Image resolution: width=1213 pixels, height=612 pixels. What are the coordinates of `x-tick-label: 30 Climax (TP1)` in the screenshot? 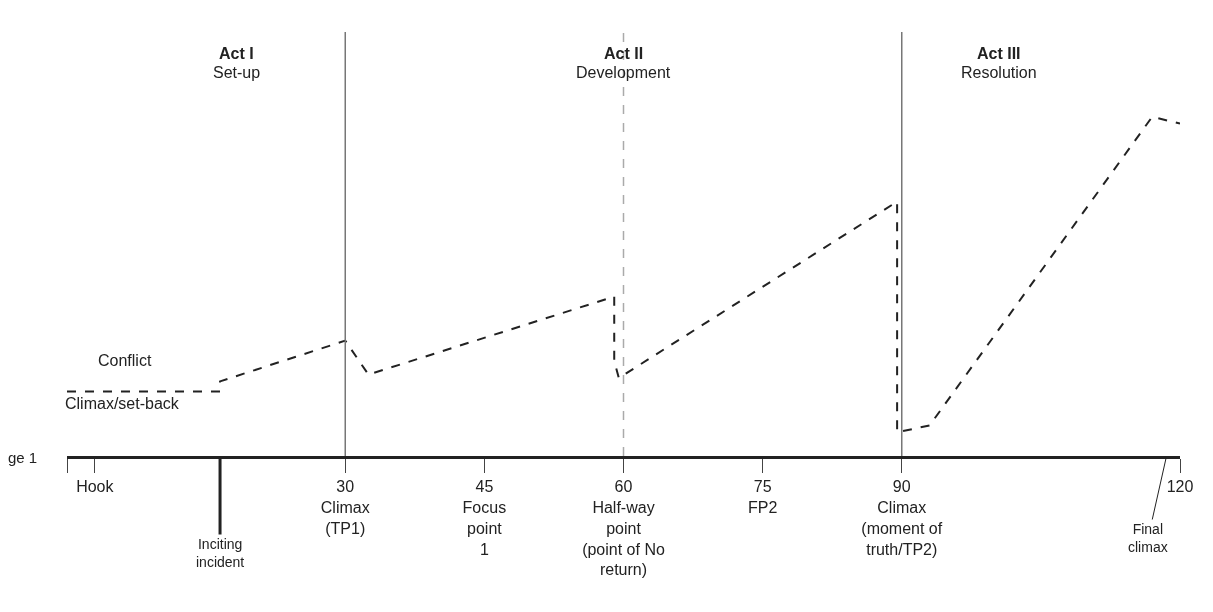 It's located at (345, 507).